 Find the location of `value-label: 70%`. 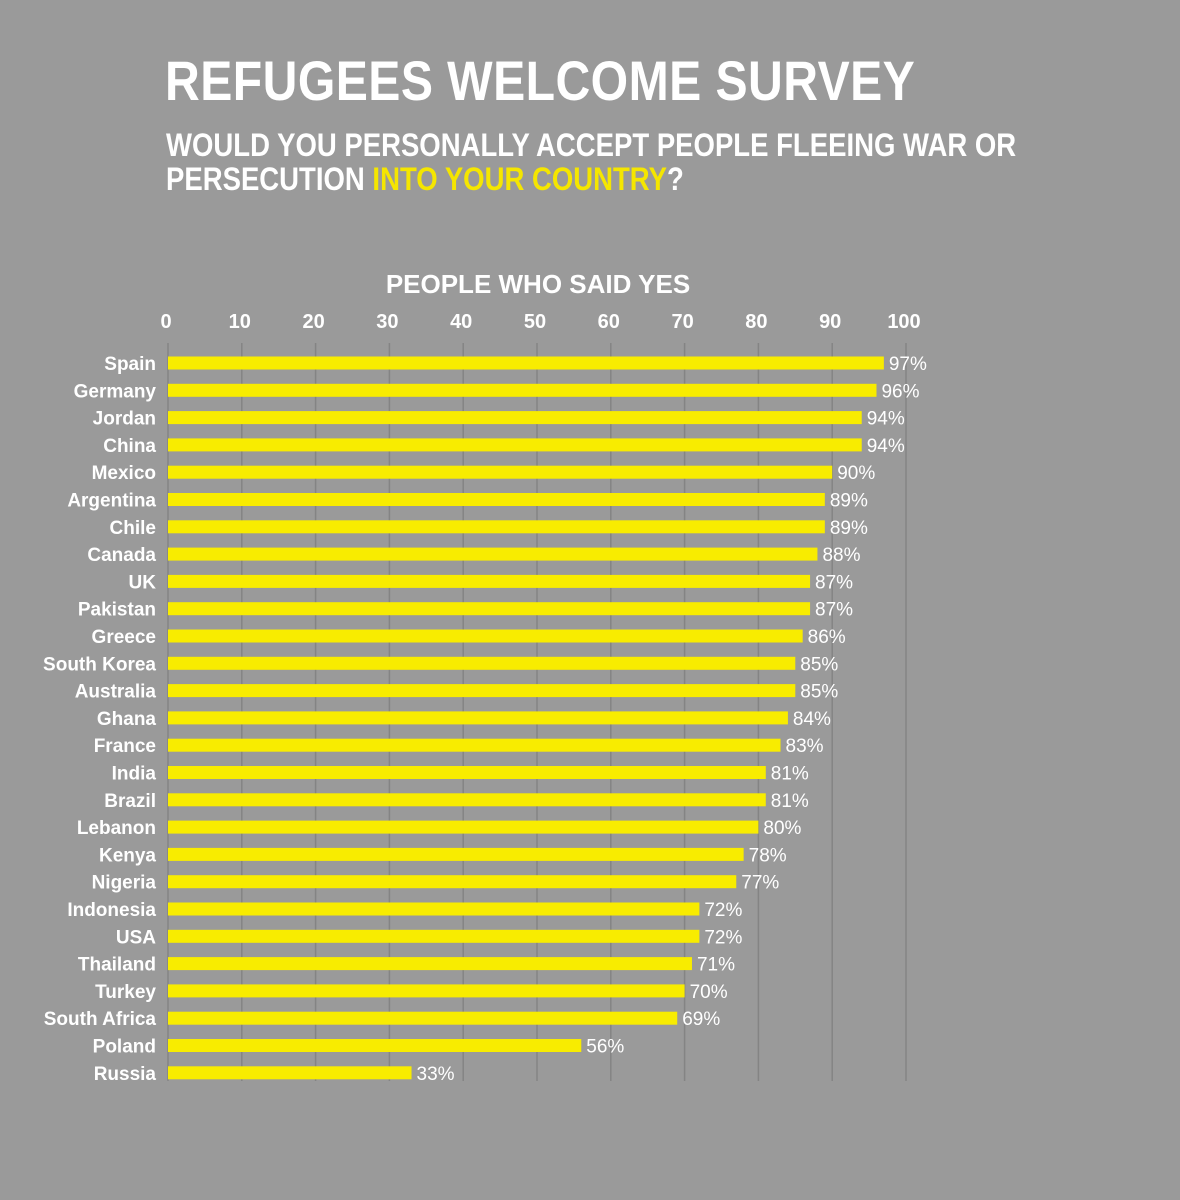

value-label: 70% is located at coordinates (709, 992).